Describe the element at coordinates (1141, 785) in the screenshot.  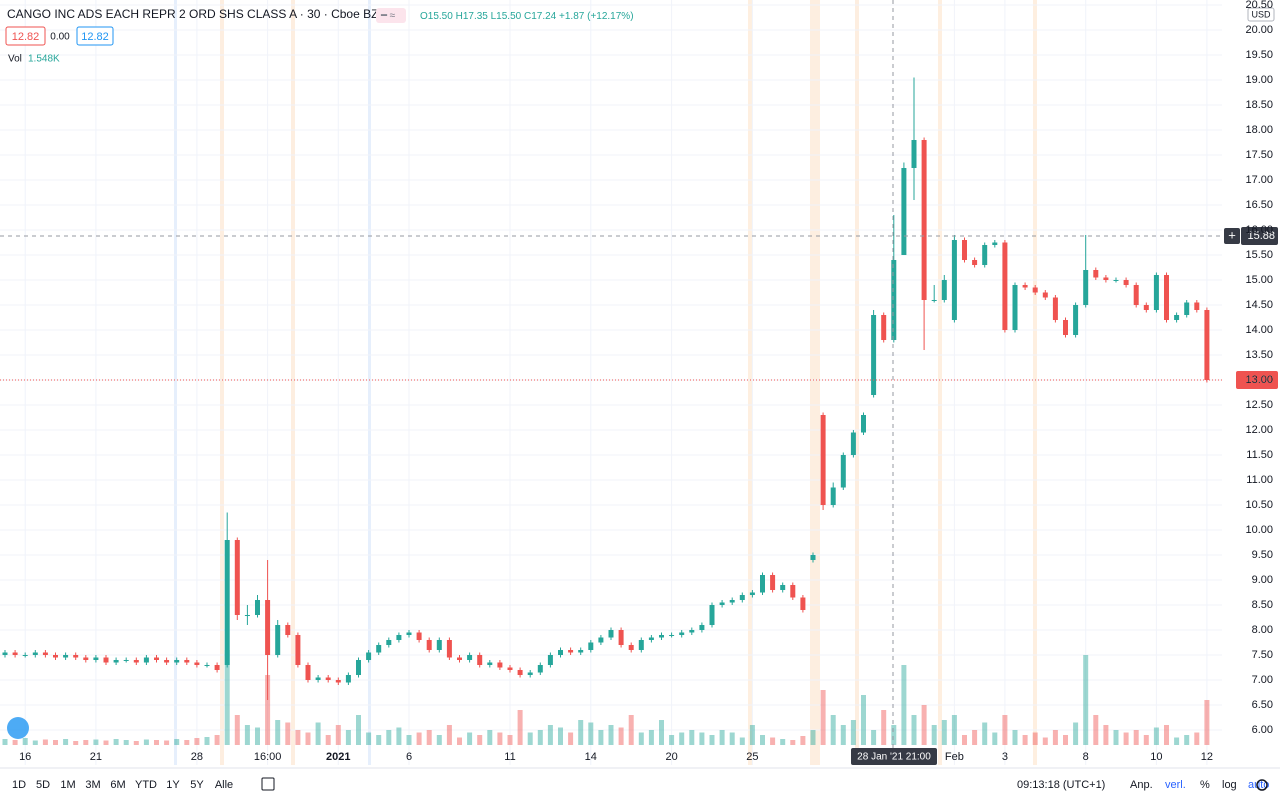
I see `scale-option: Anp.` at that location.